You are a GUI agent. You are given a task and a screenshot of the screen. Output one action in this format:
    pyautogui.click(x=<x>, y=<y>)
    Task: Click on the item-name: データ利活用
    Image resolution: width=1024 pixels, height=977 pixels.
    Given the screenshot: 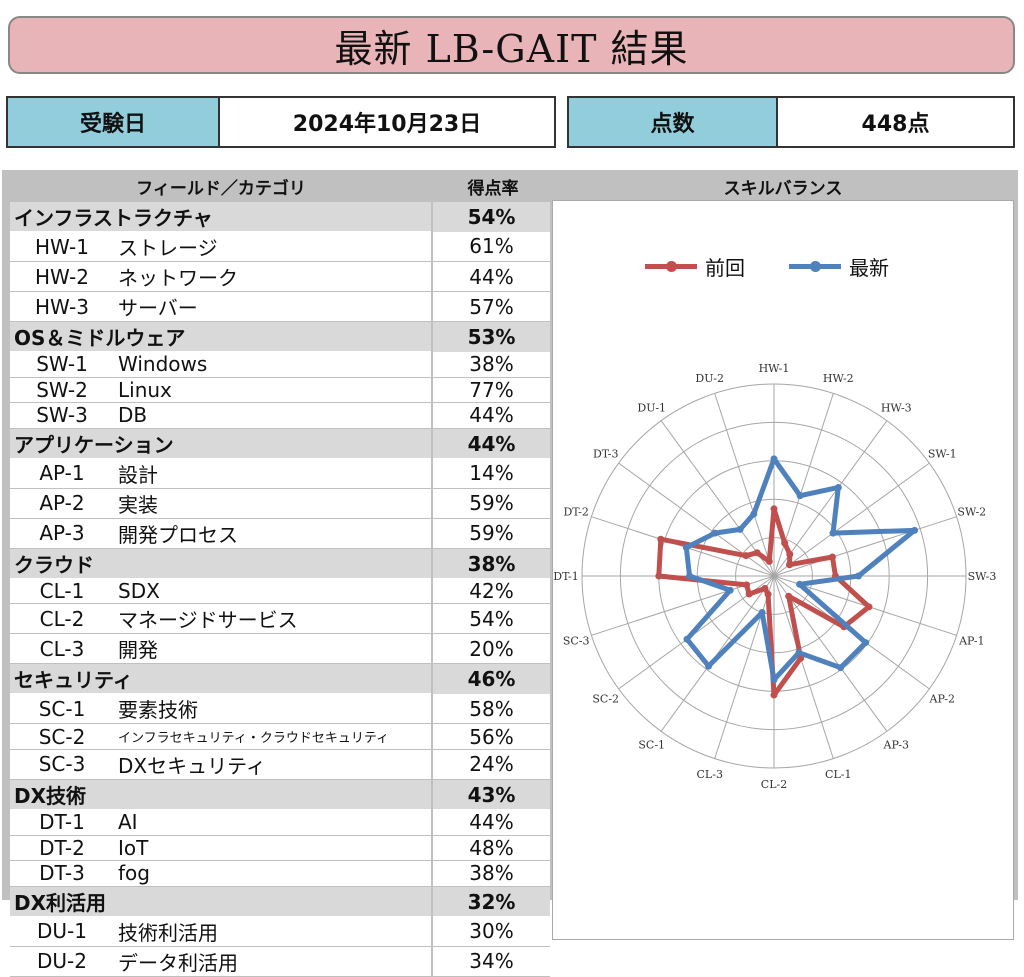 What is the action you would take?
    pyautogui.click(x=273, y=961)
    